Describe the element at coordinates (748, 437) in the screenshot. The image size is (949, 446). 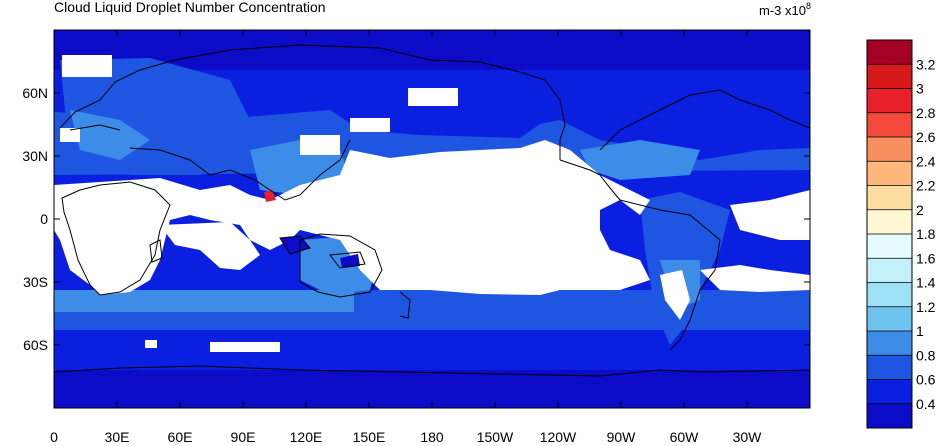
I see `lon-label: 30W` at that location.